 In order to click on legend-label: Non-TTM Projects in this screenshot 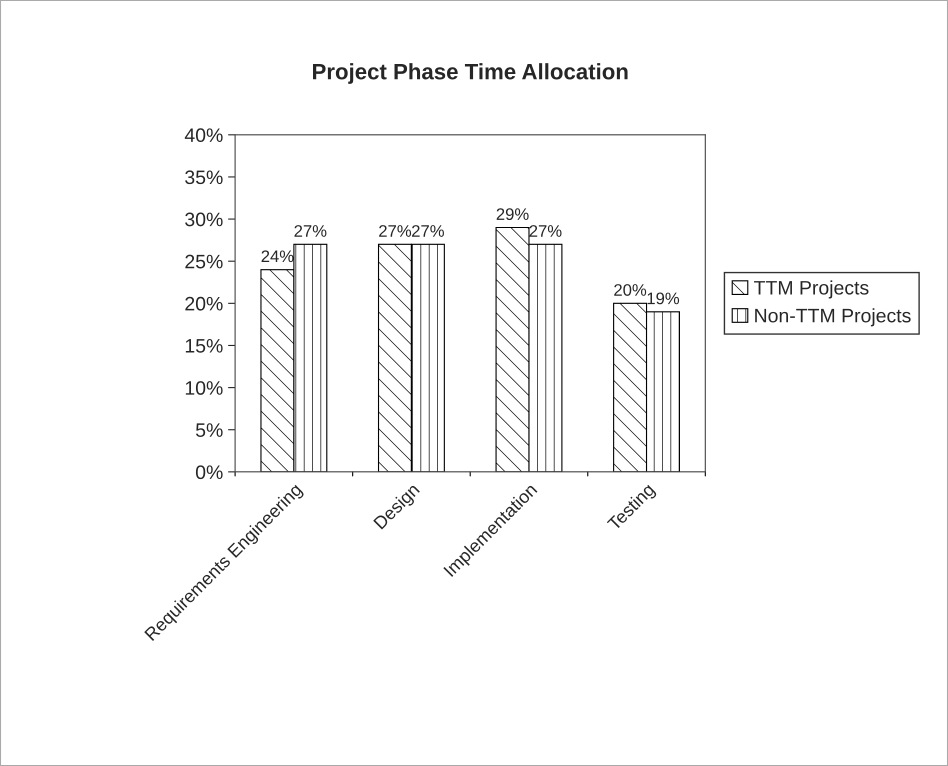, I will do `click(833, 317)`.